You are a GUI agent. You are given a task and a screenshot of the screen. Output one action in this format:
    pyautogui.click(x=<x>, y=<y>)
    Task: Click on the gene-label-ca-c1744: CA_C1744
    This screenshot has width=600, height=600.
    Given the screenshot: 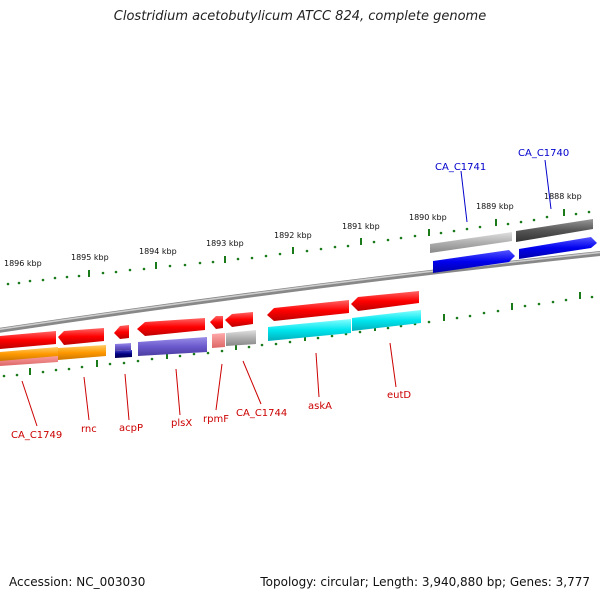 What is the action you would take?
    pyautogui.click(x=261, y=413)
    